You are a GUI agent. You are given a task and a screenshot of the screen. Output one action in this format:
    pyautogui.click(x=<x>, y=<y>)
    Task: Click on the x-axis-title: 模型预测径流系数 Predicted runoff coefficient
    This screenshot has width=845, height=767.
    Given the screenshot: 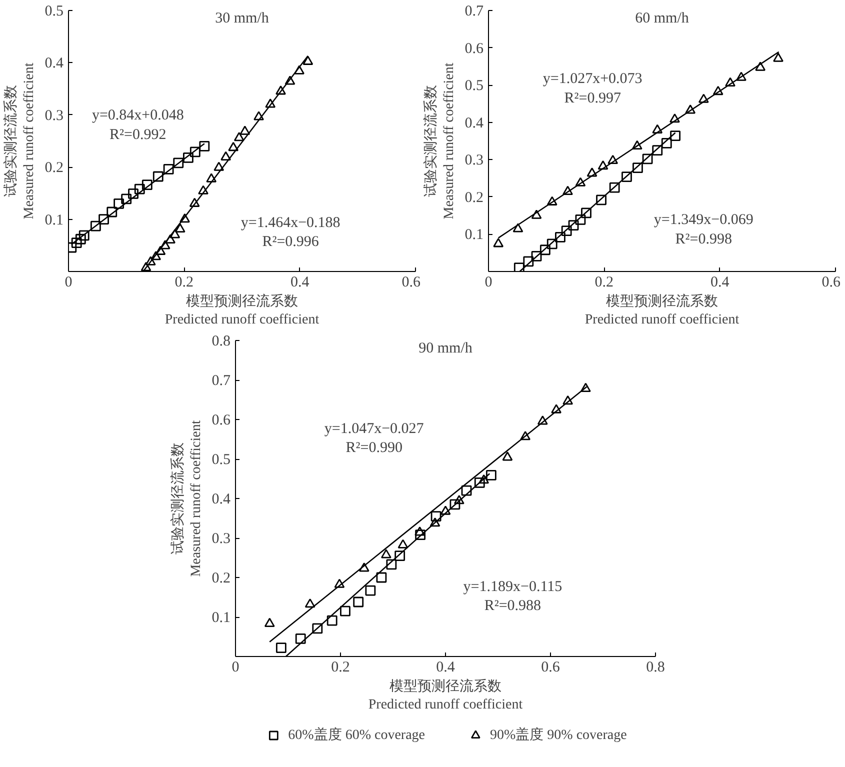 What is the action you would take?
    pyautogui.click(x=662, y=311)
    